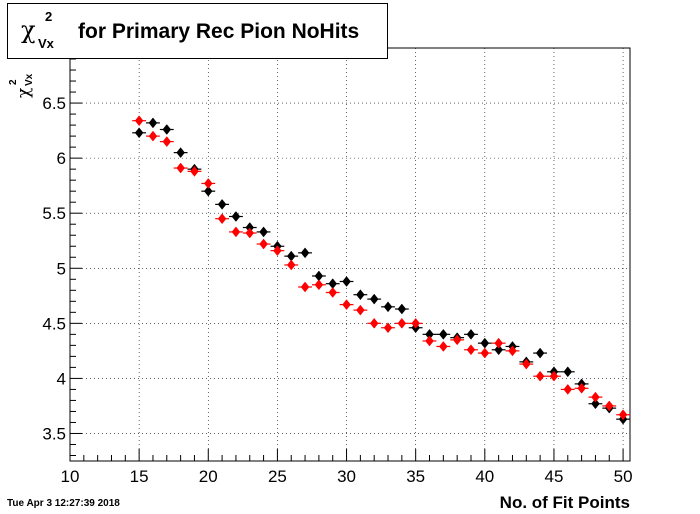 The height and width of the screenshot is (514, 700). What do you see at coordinates (54, 103) in the screenshot?
I see `y-tick-label: 6.5` at bounding box center [54, 103].